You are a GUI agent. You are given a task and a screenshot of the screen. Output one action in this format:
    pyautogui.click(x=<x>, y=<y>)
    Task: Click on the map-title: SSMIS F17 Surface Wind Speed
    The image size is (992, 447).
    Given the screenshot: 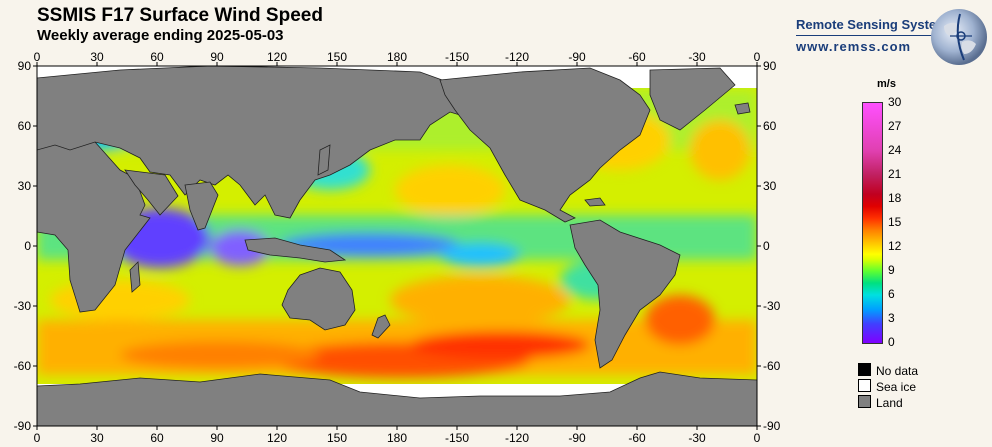 What is the action you would take?
    pyautogui.click(x=180, y=15)
    